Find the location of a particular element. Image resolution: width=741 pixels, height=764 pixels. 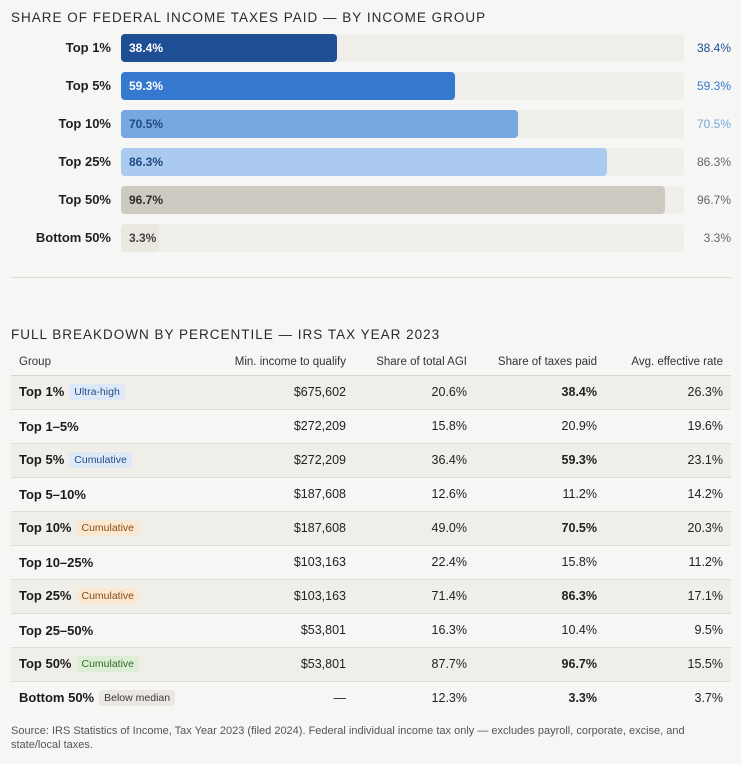

bar: 96.7% is located at coordinates (393, 200).